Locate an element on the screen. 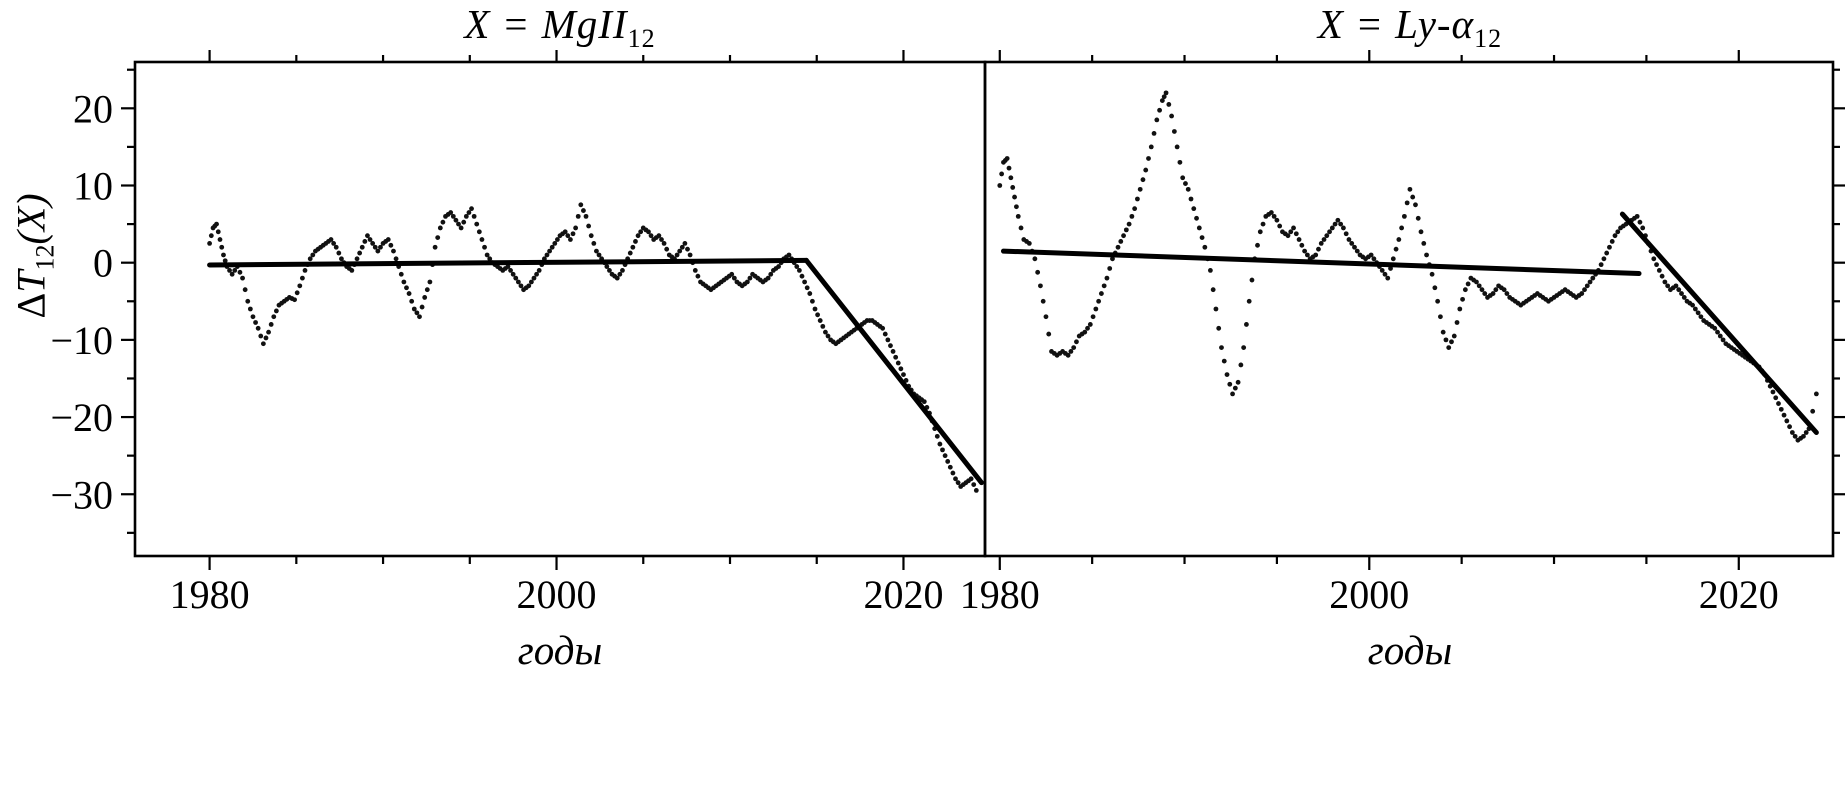 The width and height of the screenshot is (1846, 797). y-tick-label: −20 is located at coordinates (81, 417).